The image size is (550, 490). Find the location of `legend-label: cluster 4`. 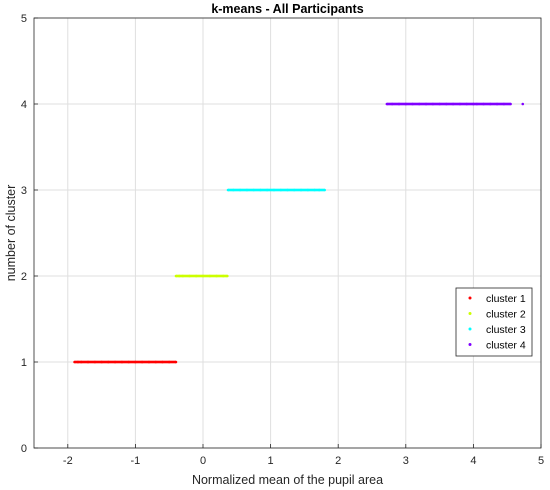

legend-label: cluster 4 is located at coordinates (506, 346).